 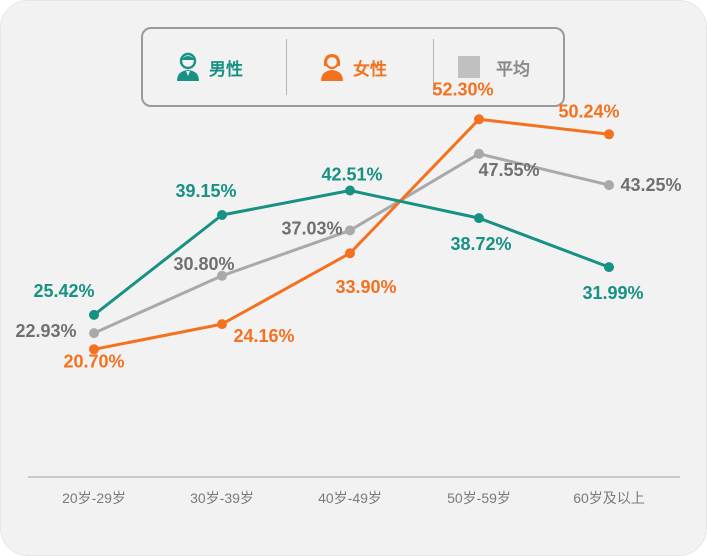 I want to click on data-label-average: 30.80%, so click(x=203, y=264).